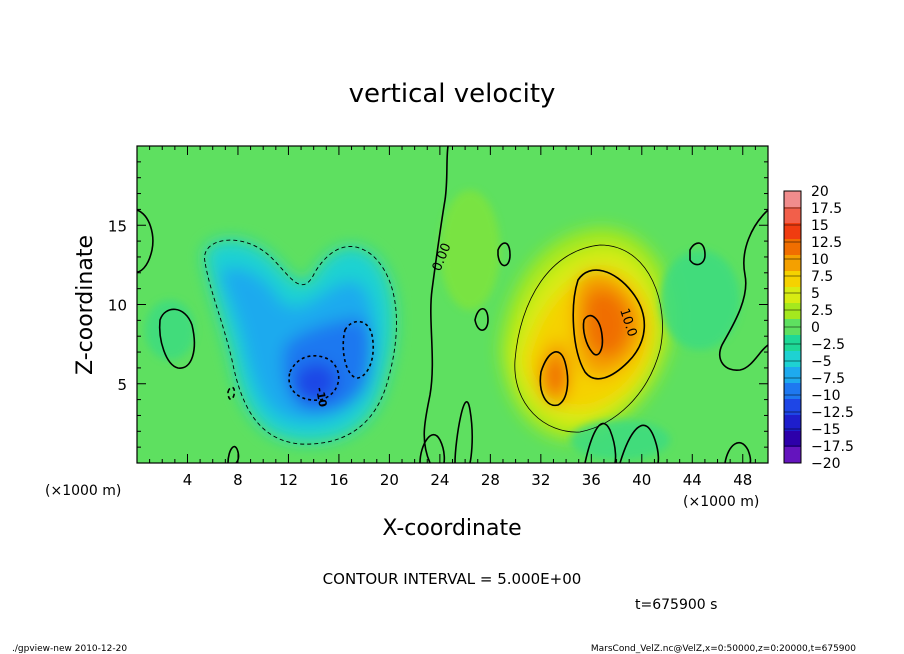 The height and width of the screenshot is (654, 904). I want to click on contour-interval-label: CONTOUR INTERVAL = 5.000E+00, so click(452, 579).